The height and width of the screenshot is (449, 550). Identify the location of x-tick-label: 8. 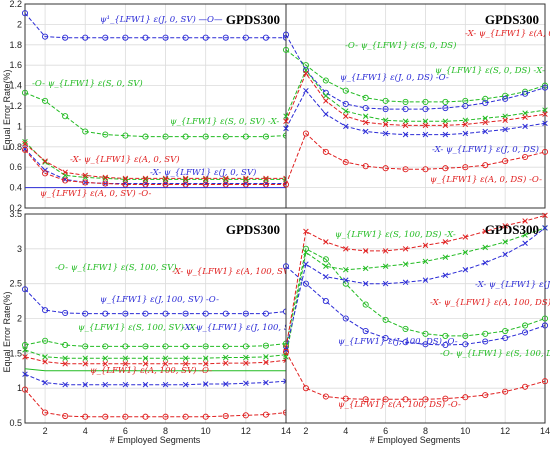
(425, 431).